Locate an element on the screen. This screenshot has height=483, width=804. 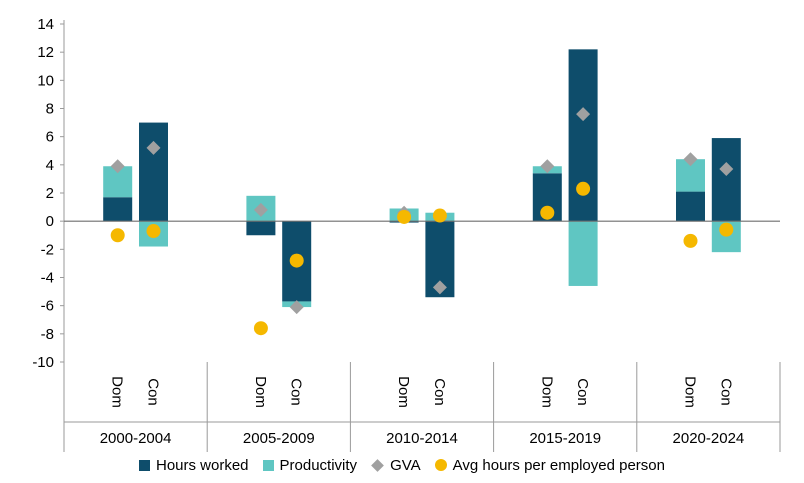
legend-swatch-hours-worked is located at coordinates (144, 465).